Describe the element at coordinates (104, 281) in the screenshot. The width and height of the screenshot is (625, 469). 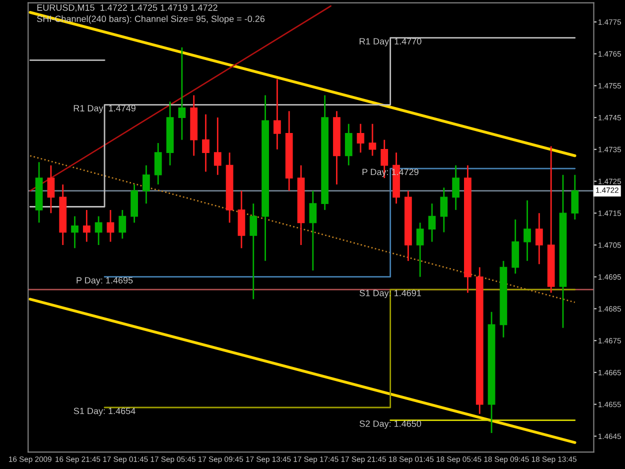
I see `annotation: P Day: 1.4695` at that location.